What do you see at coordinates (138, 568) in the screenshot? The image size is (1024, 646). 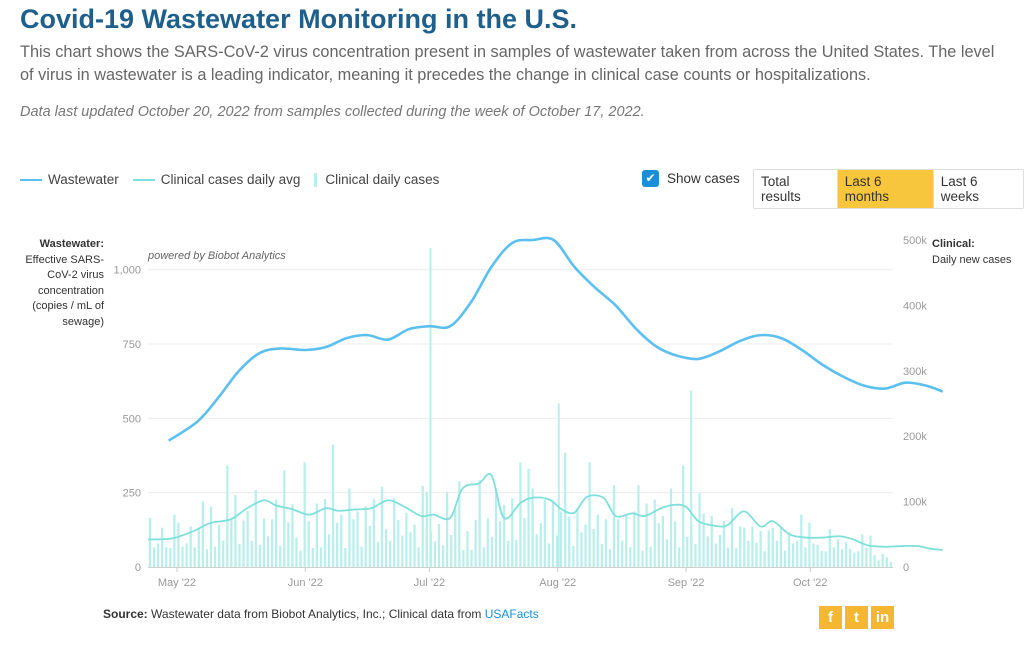 I see `left-tick-label: 0` at bounding box center [138, 568].